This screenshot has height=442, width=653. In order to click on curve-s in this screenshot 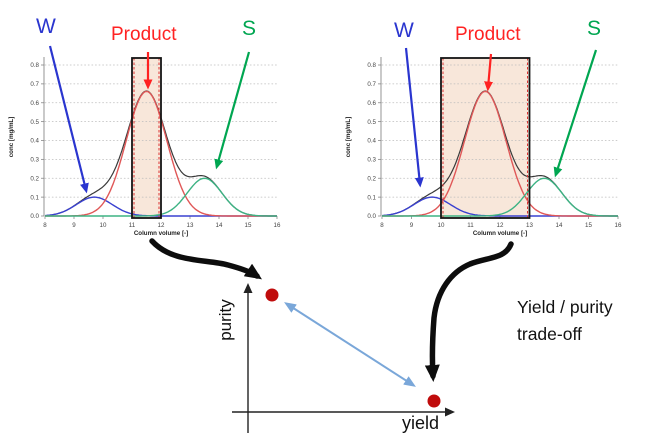, I will do `click(500, 197)`.